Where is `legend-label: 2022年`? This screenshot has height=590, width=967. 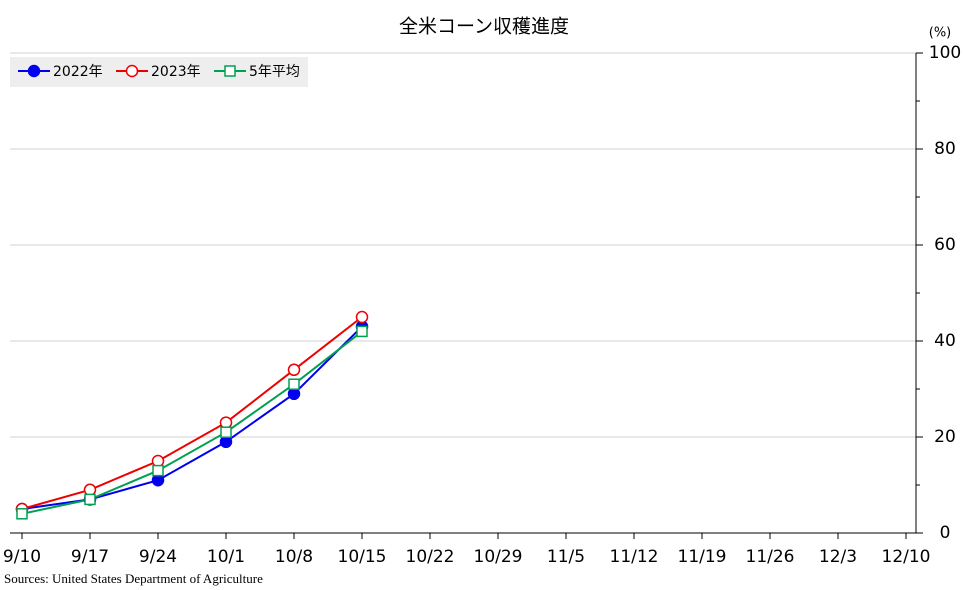 legend-label: 2022年 is located at coordinates (78, 72).